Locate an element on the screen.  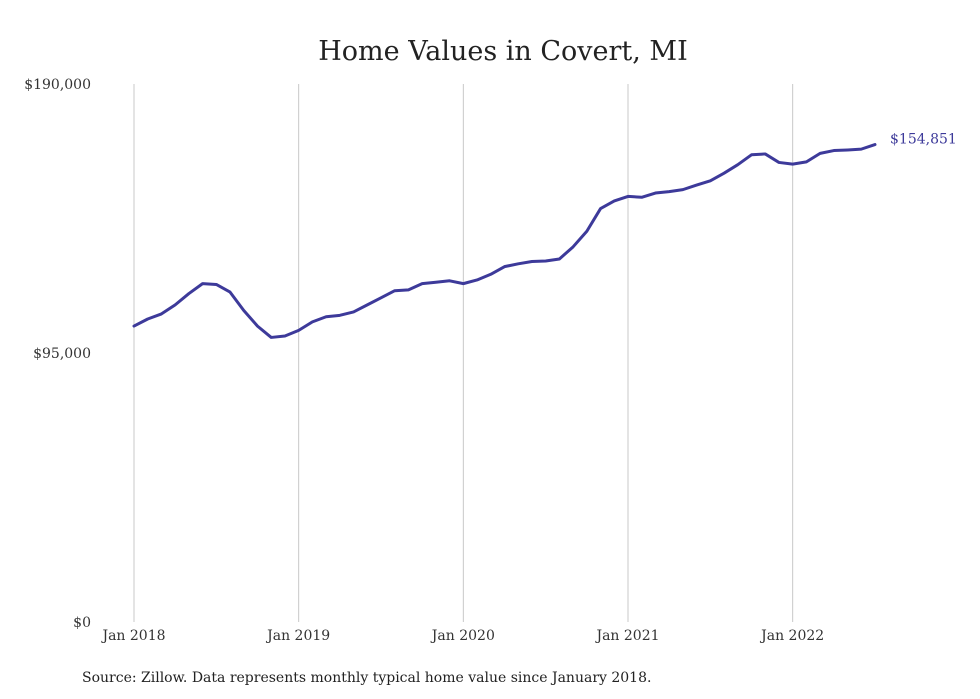
x-tick-label: Jan 2018 is located at coordinates (132, 636).